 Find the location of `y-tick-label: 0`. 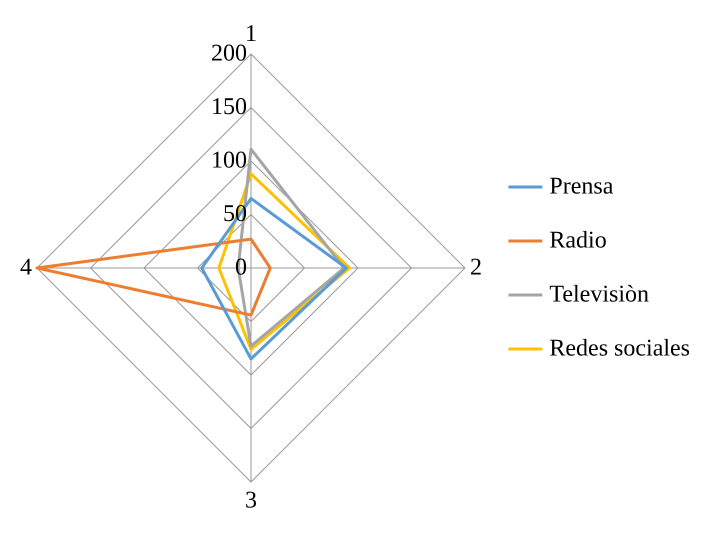

y-tick-label: 0 is located at coordinates (241, 267).